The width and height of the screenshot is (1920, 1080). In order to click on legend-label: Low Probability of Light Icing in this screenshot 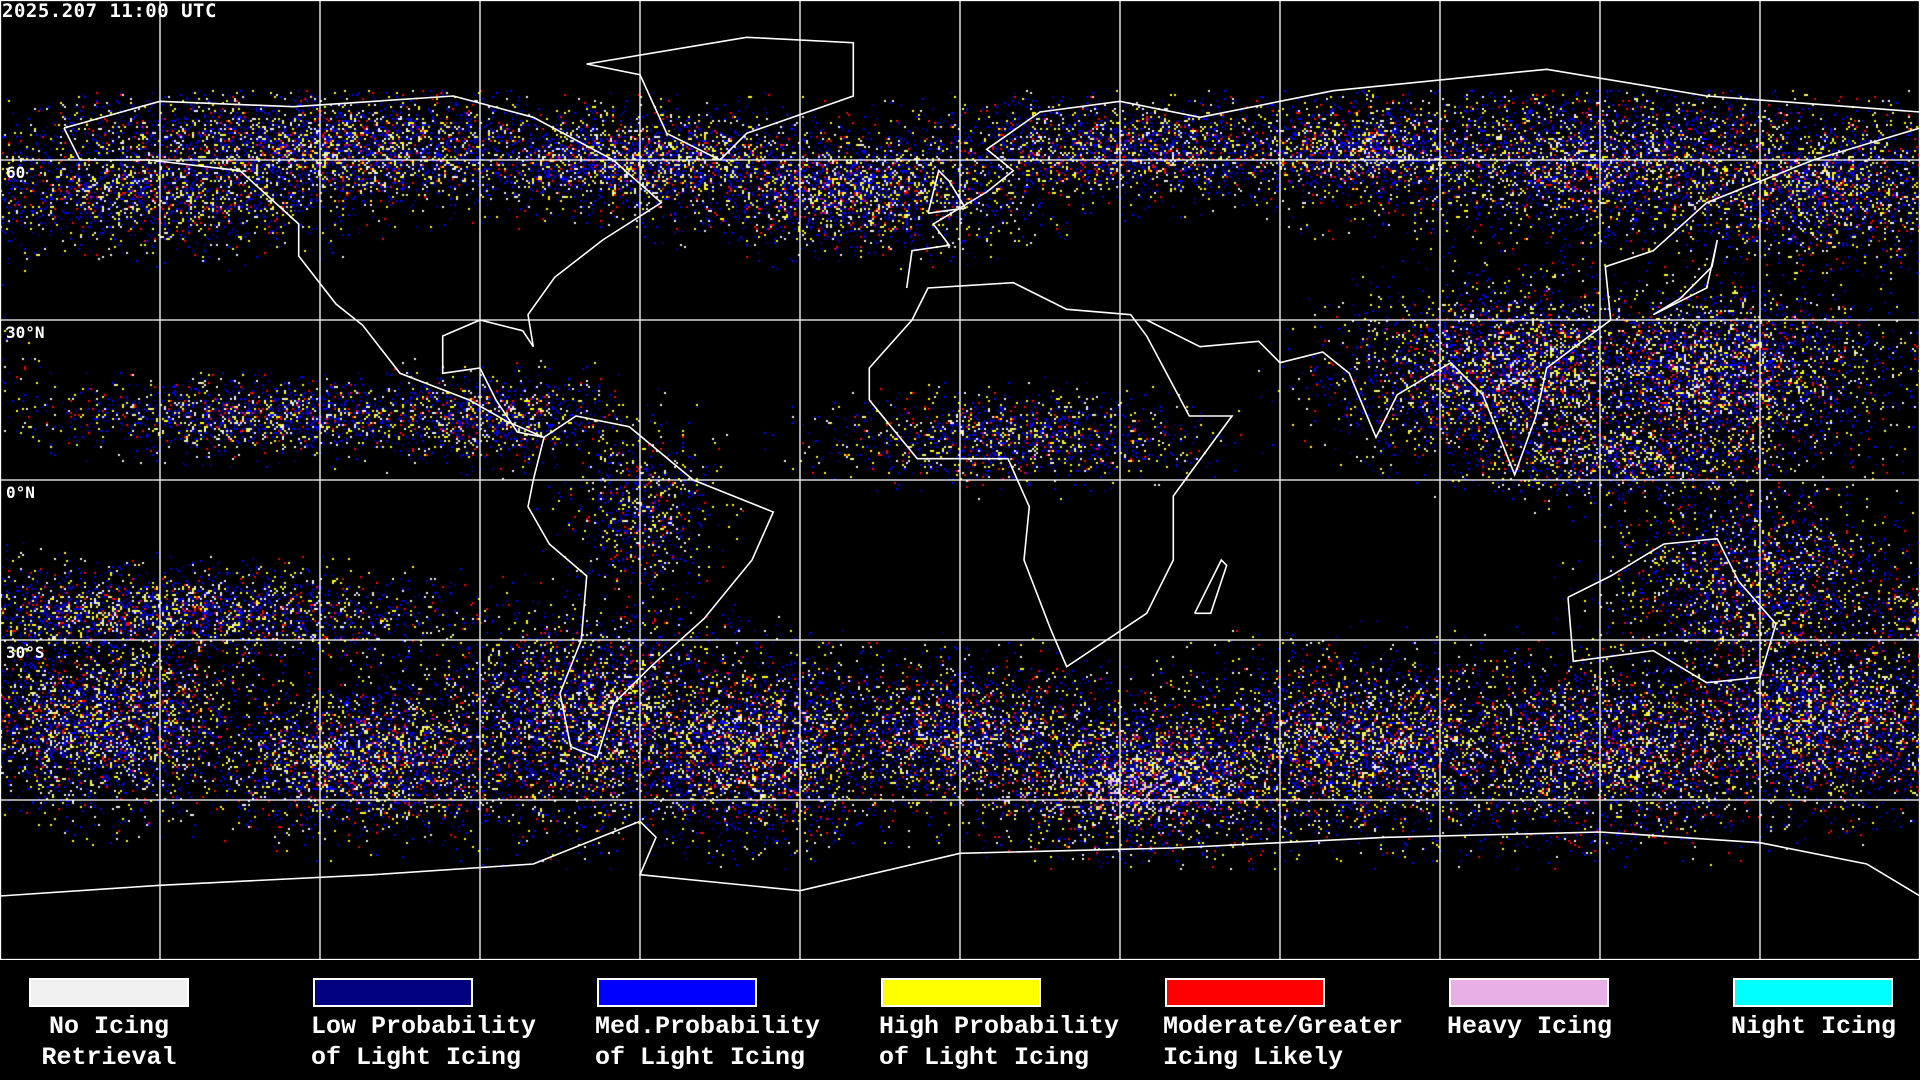, I will do `click(424, 1042)`.